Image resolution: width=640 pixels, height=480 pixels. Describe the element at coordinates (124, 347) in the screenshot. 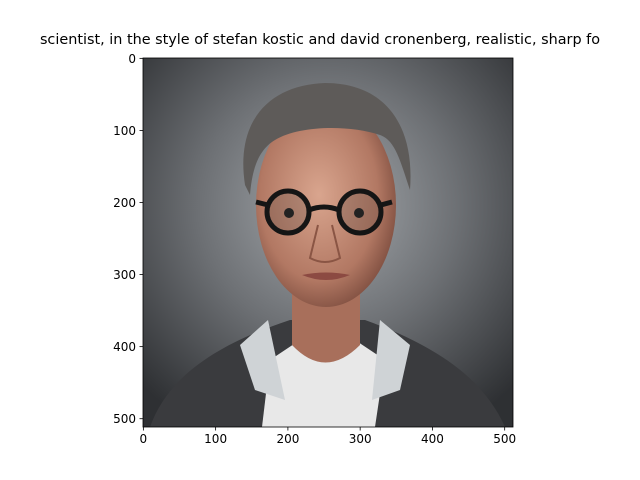

I see `y-tick-label: 400` at that location.